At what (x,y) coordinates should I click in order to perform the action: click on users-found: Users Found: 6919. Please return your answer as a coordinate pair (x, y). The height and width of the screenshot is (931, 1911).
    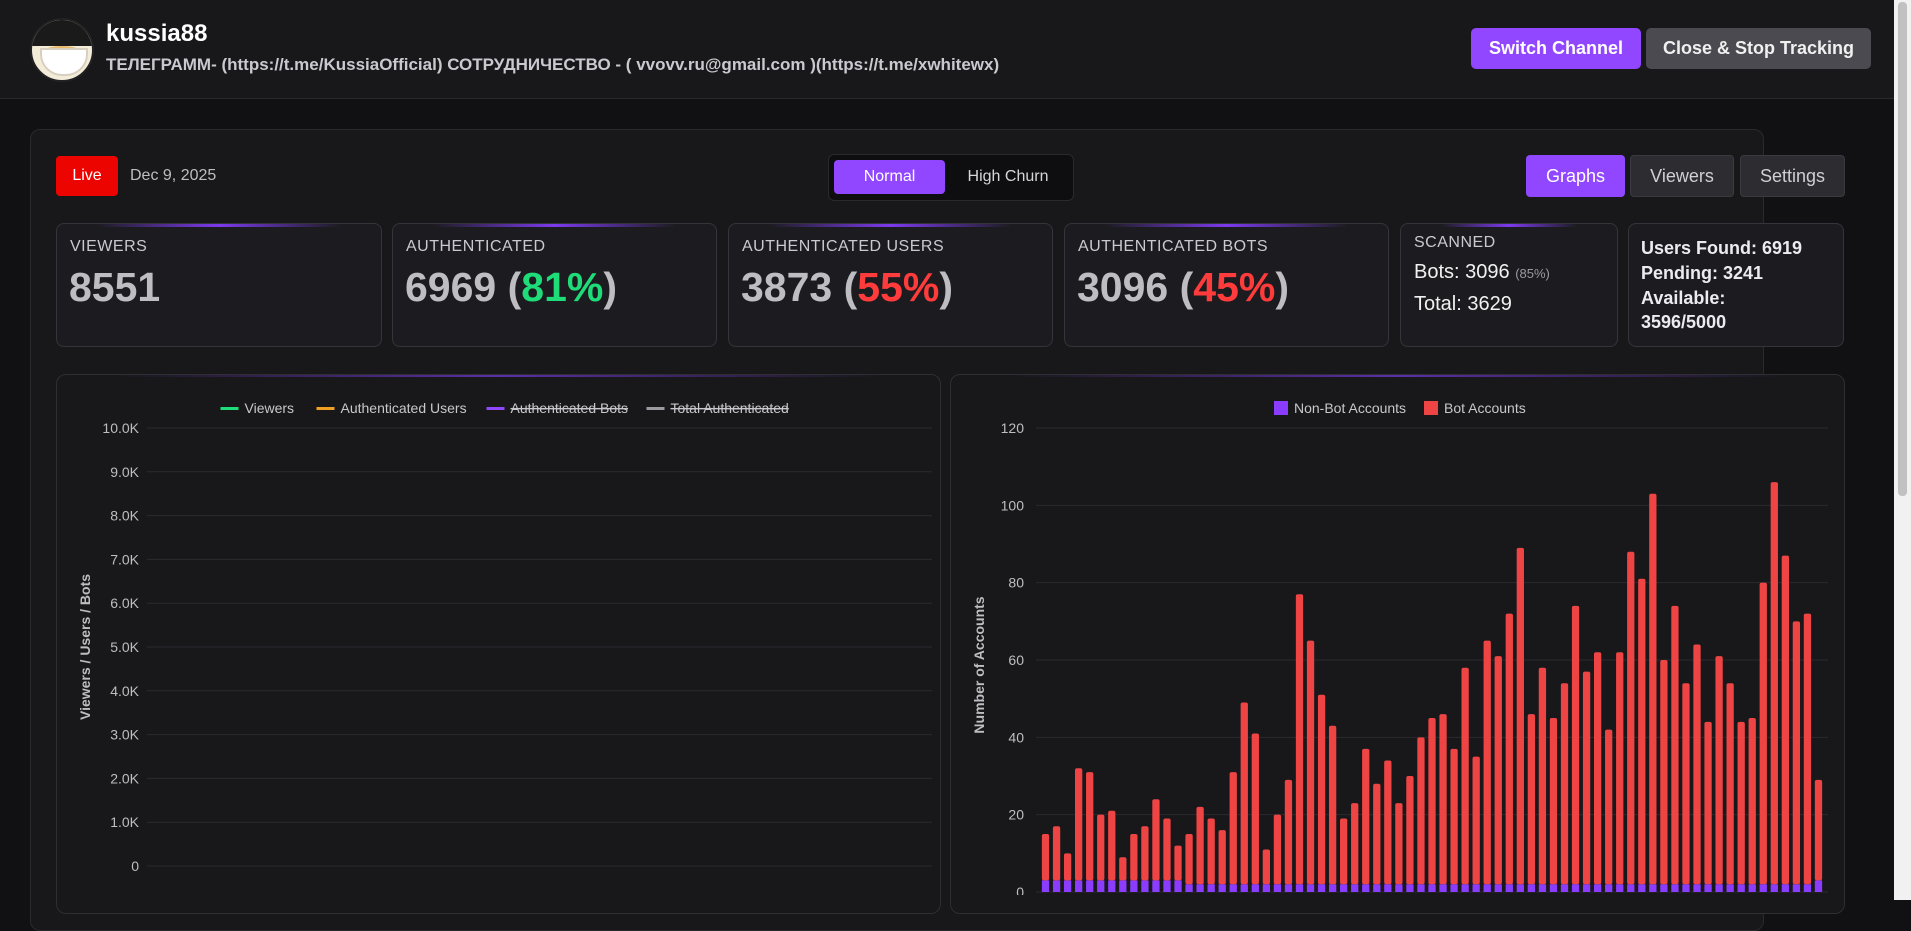
    Looking at the image, I should click on (1722, 248).